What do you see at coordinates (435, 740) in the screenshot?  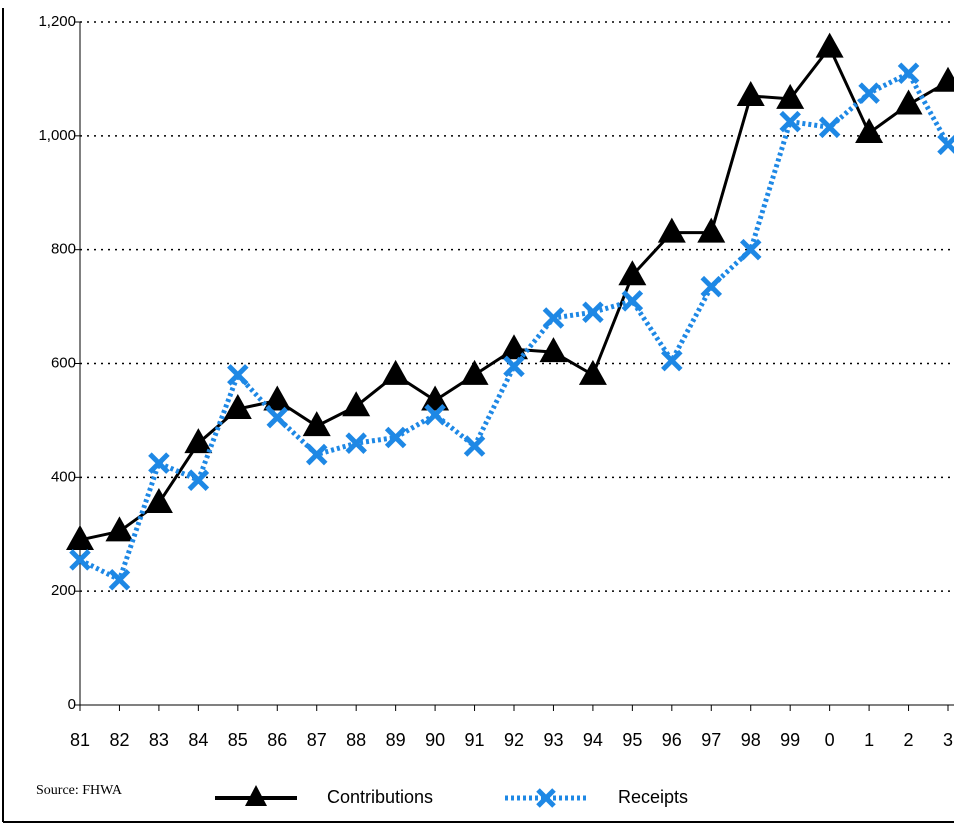 I see `x-tick-label: 90` at bounding box center [435, 740].